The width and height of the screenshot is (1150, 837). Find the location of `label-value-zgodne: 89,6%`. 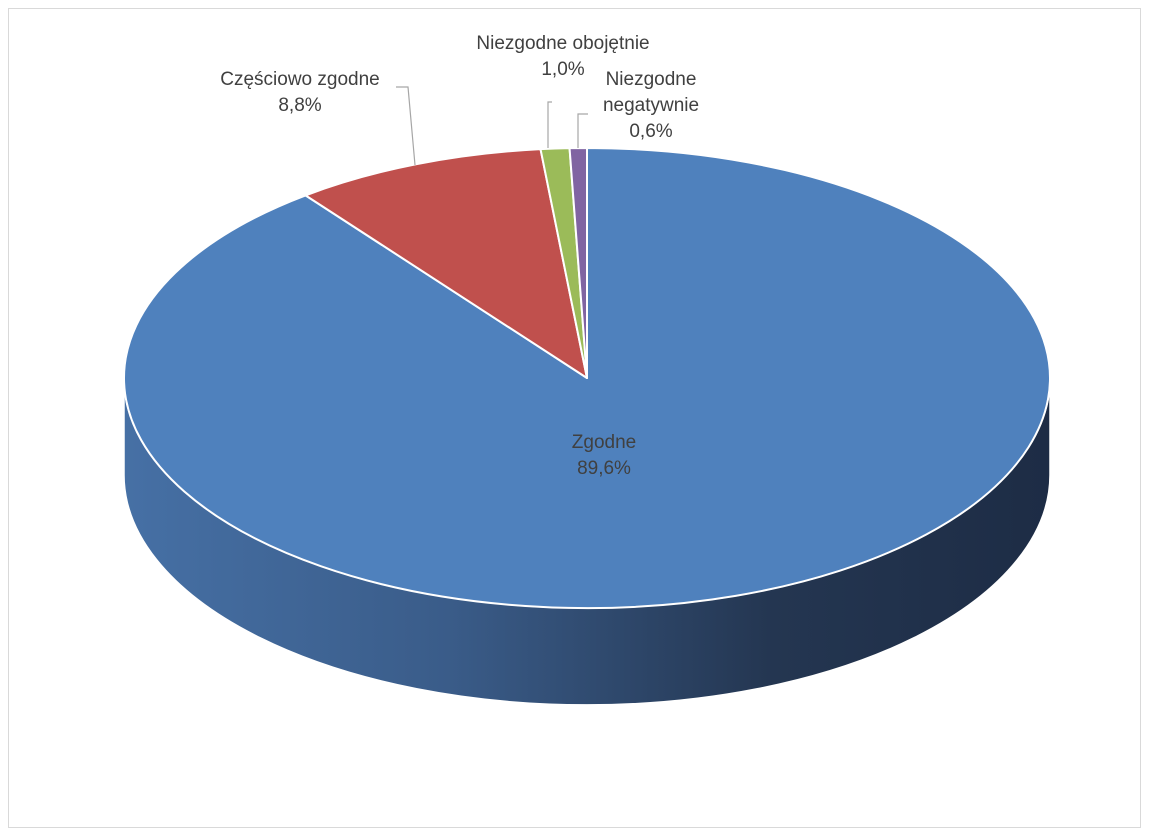

label-value-zgodne: 89,6% is located at coordinates (604, 468).